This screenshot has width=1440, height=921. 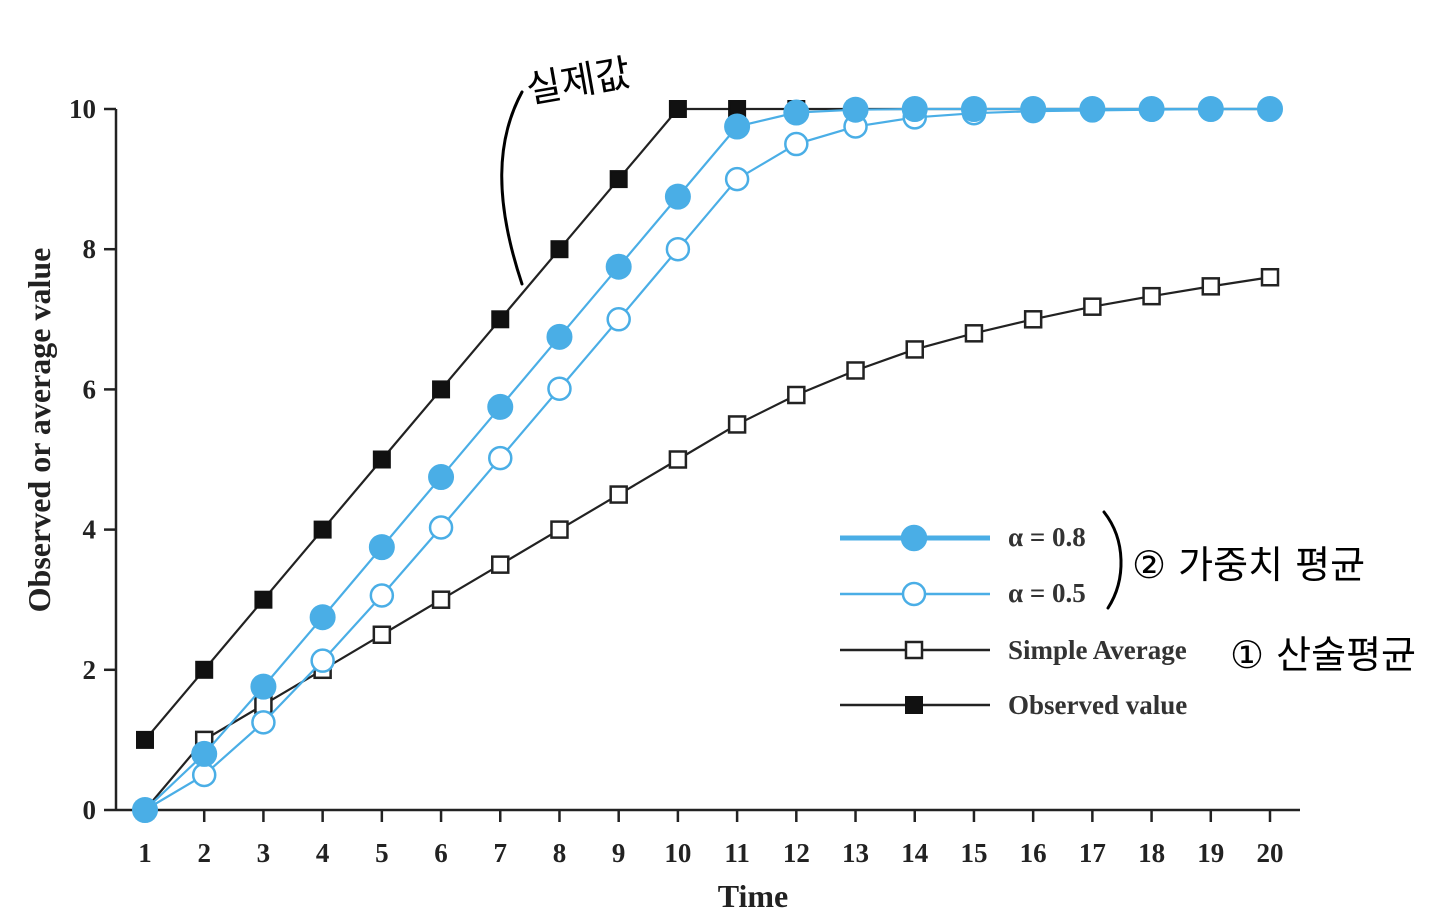 I want to click on x-tick-label: 8, so click(x=560, y=853).